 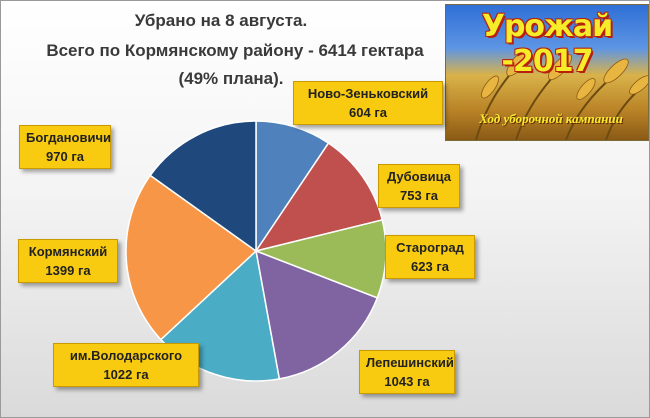 What do you see at coordinates (410, 362) in the screenshot?
I see `data-label-category: Лепешинский` at bounding box center [410, 362].